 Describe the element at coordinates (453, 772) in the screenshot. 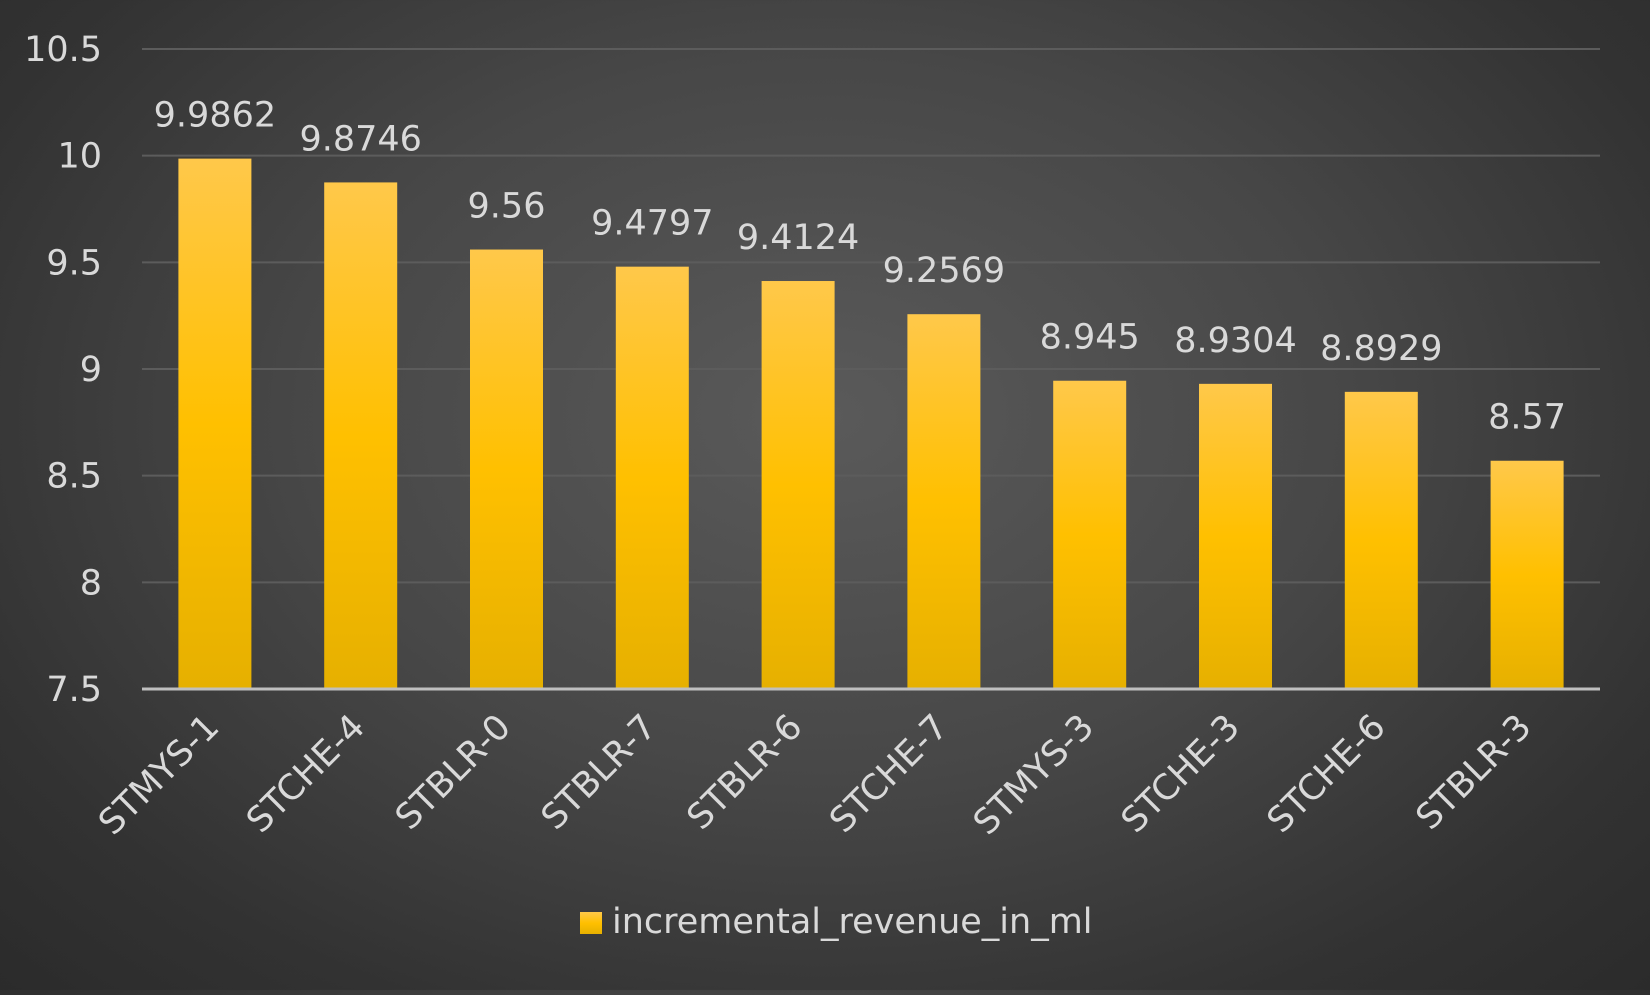

I see `x-tick-label: STBLR-0` at that location.